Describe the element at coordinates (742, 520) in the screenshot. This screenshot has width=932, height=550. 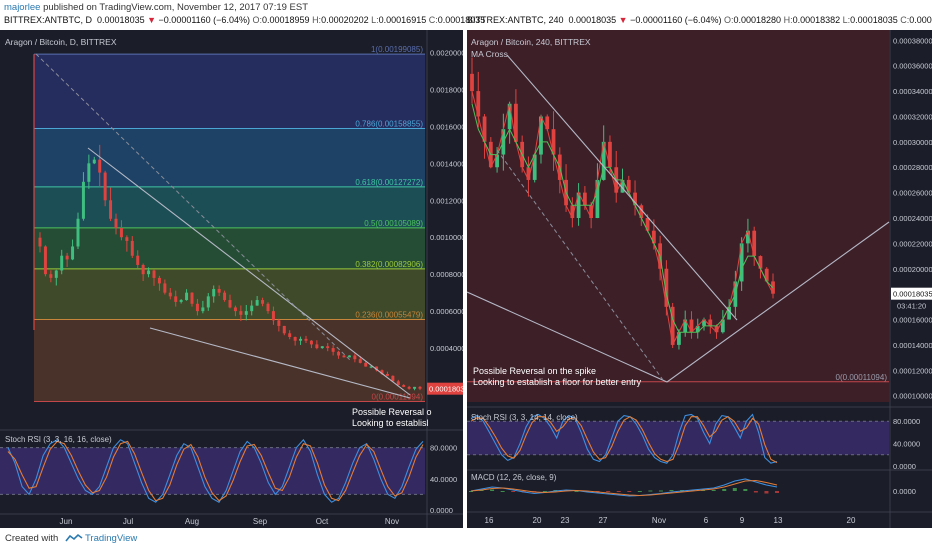
I see `x-tick-label: 9` at that location.